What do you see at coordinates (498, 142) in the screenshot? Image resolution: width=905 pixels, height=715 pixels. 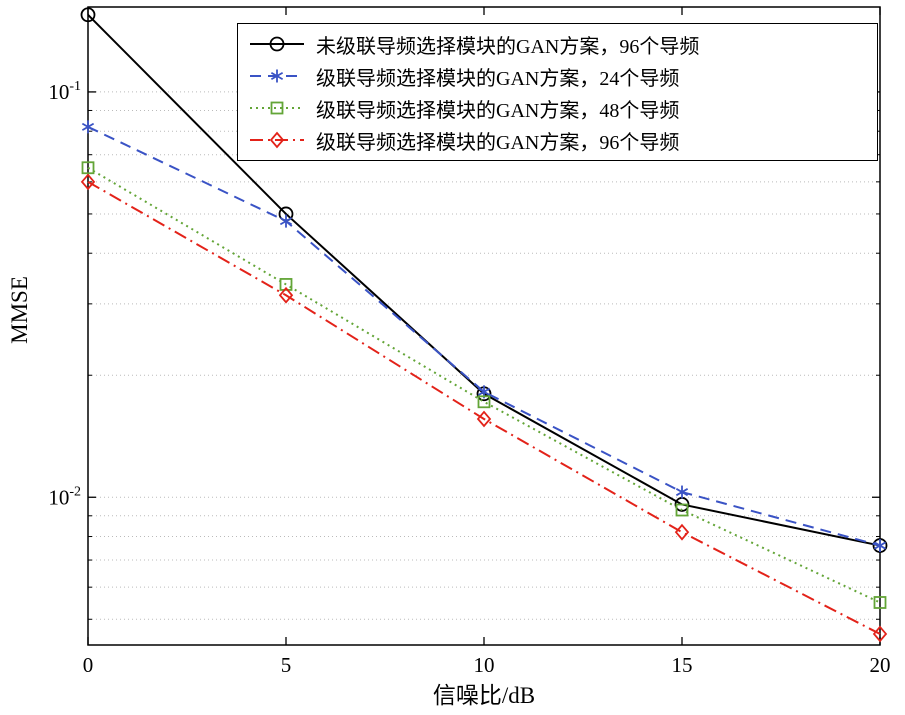 I see `legend-label: 级联导频选择模块的GAN方案，96个导频` at bounding box center [498, 142].